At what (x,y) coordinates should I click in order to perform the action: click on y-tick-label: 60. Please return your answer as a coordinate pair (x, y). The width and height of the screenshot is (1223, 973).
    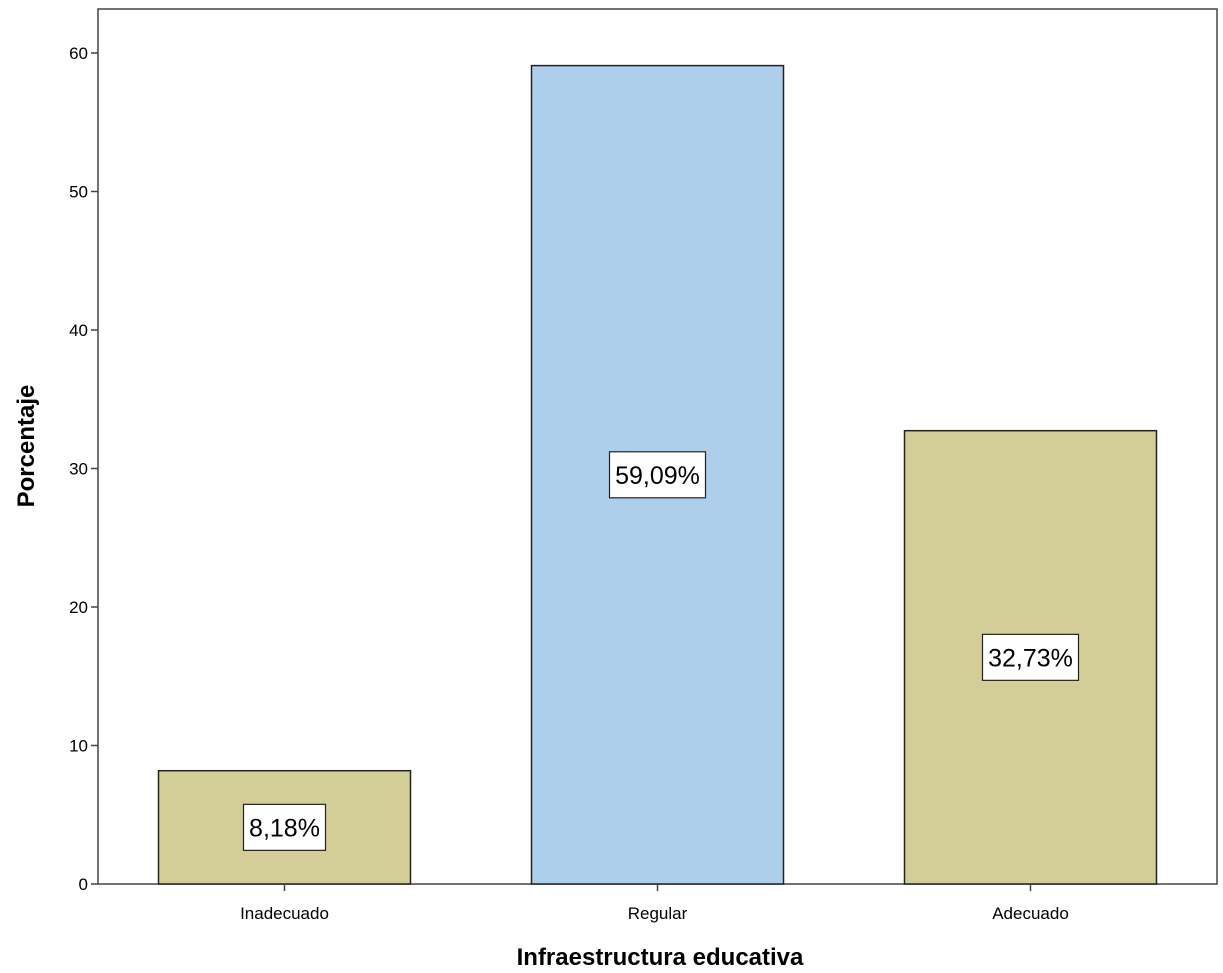
    Looking at the image, I should click on (78, 53).